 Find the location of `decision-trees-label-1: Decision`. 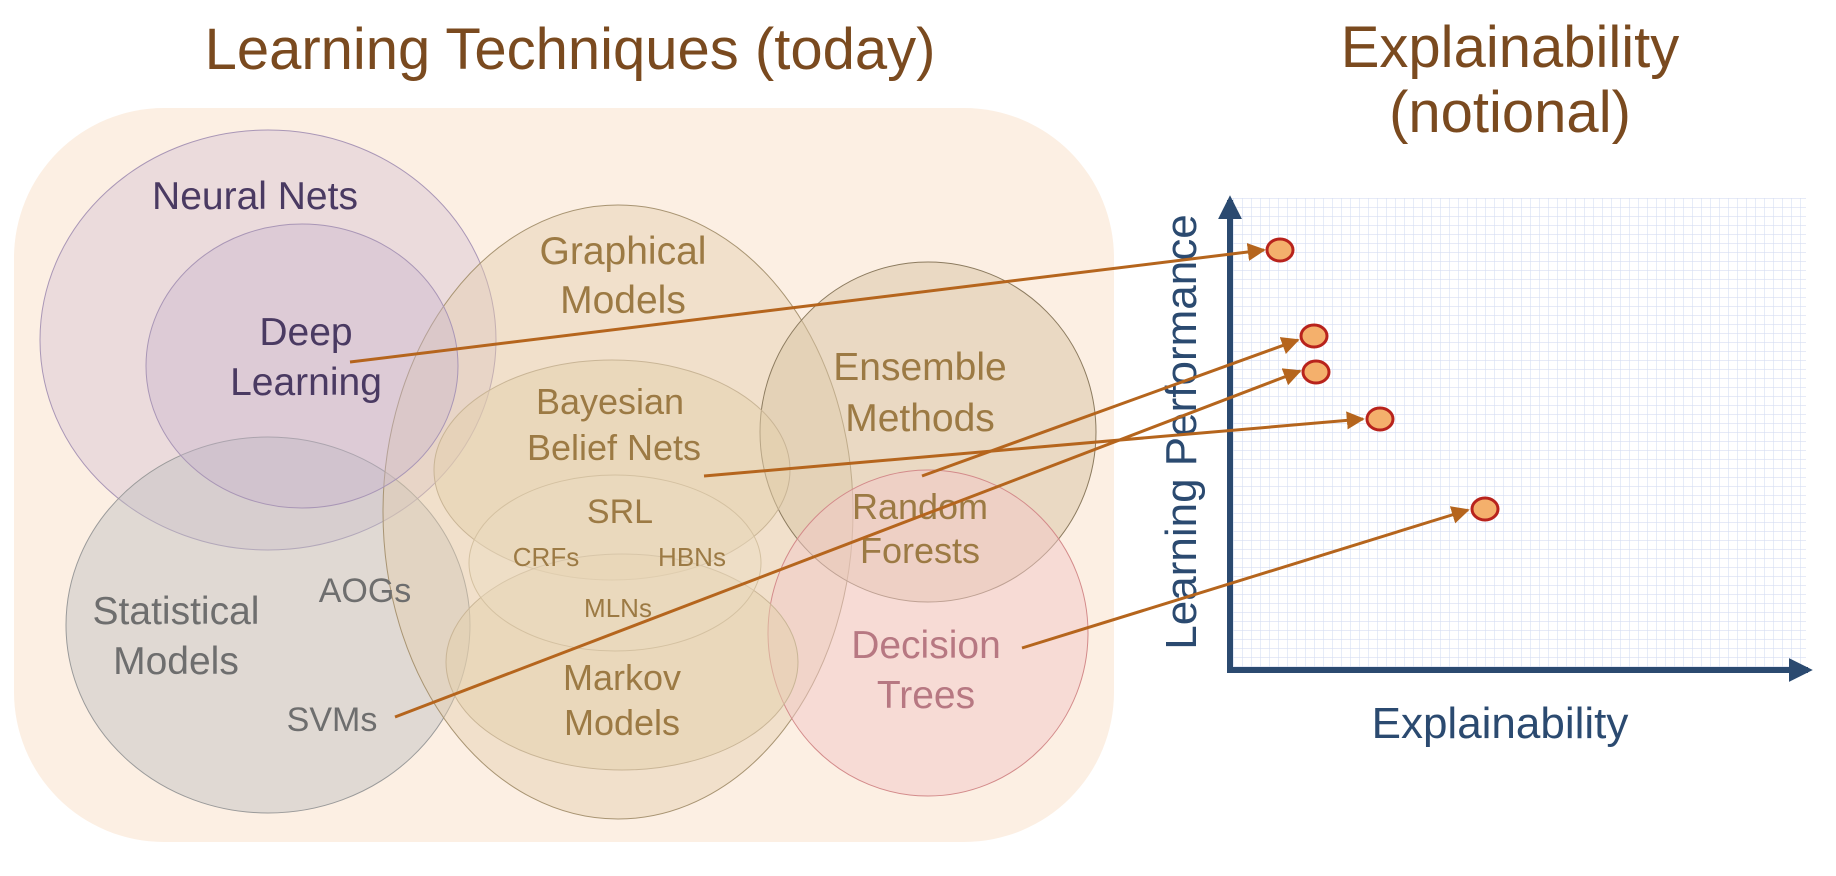

decision-trees-label-1: Decision is located at coordinates (926, 645).